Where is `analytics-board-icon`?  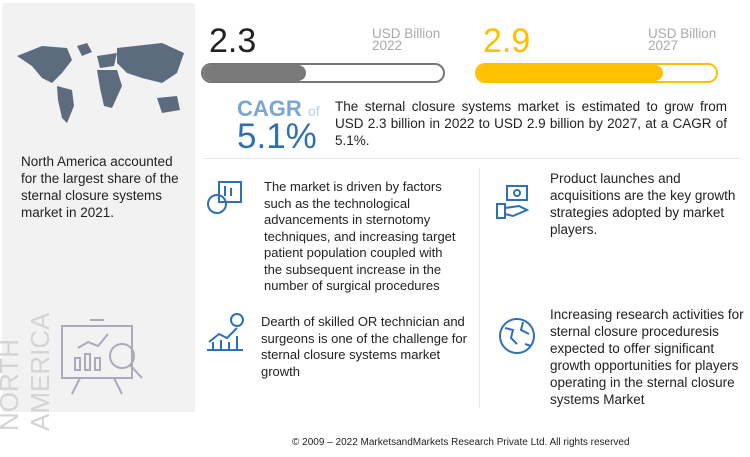 analytics-board-icon is located at coordinates (102, 357).